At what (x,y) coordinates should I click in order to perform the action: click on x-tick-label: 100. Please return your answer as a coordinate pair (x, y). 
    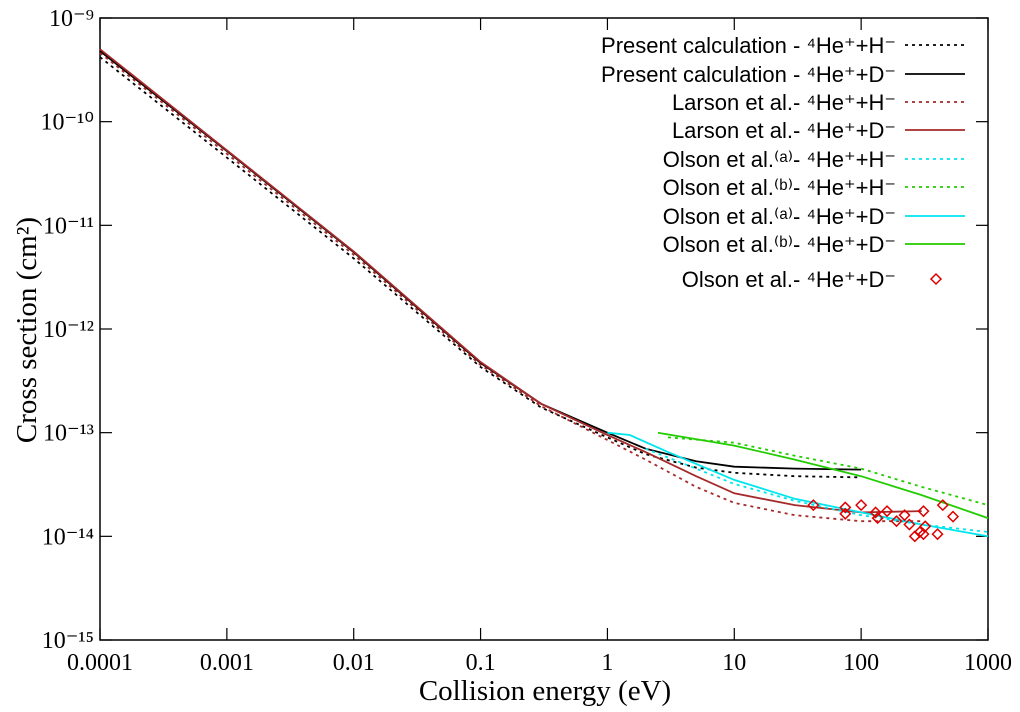
    Looking at the image, I should click on (861, 663).